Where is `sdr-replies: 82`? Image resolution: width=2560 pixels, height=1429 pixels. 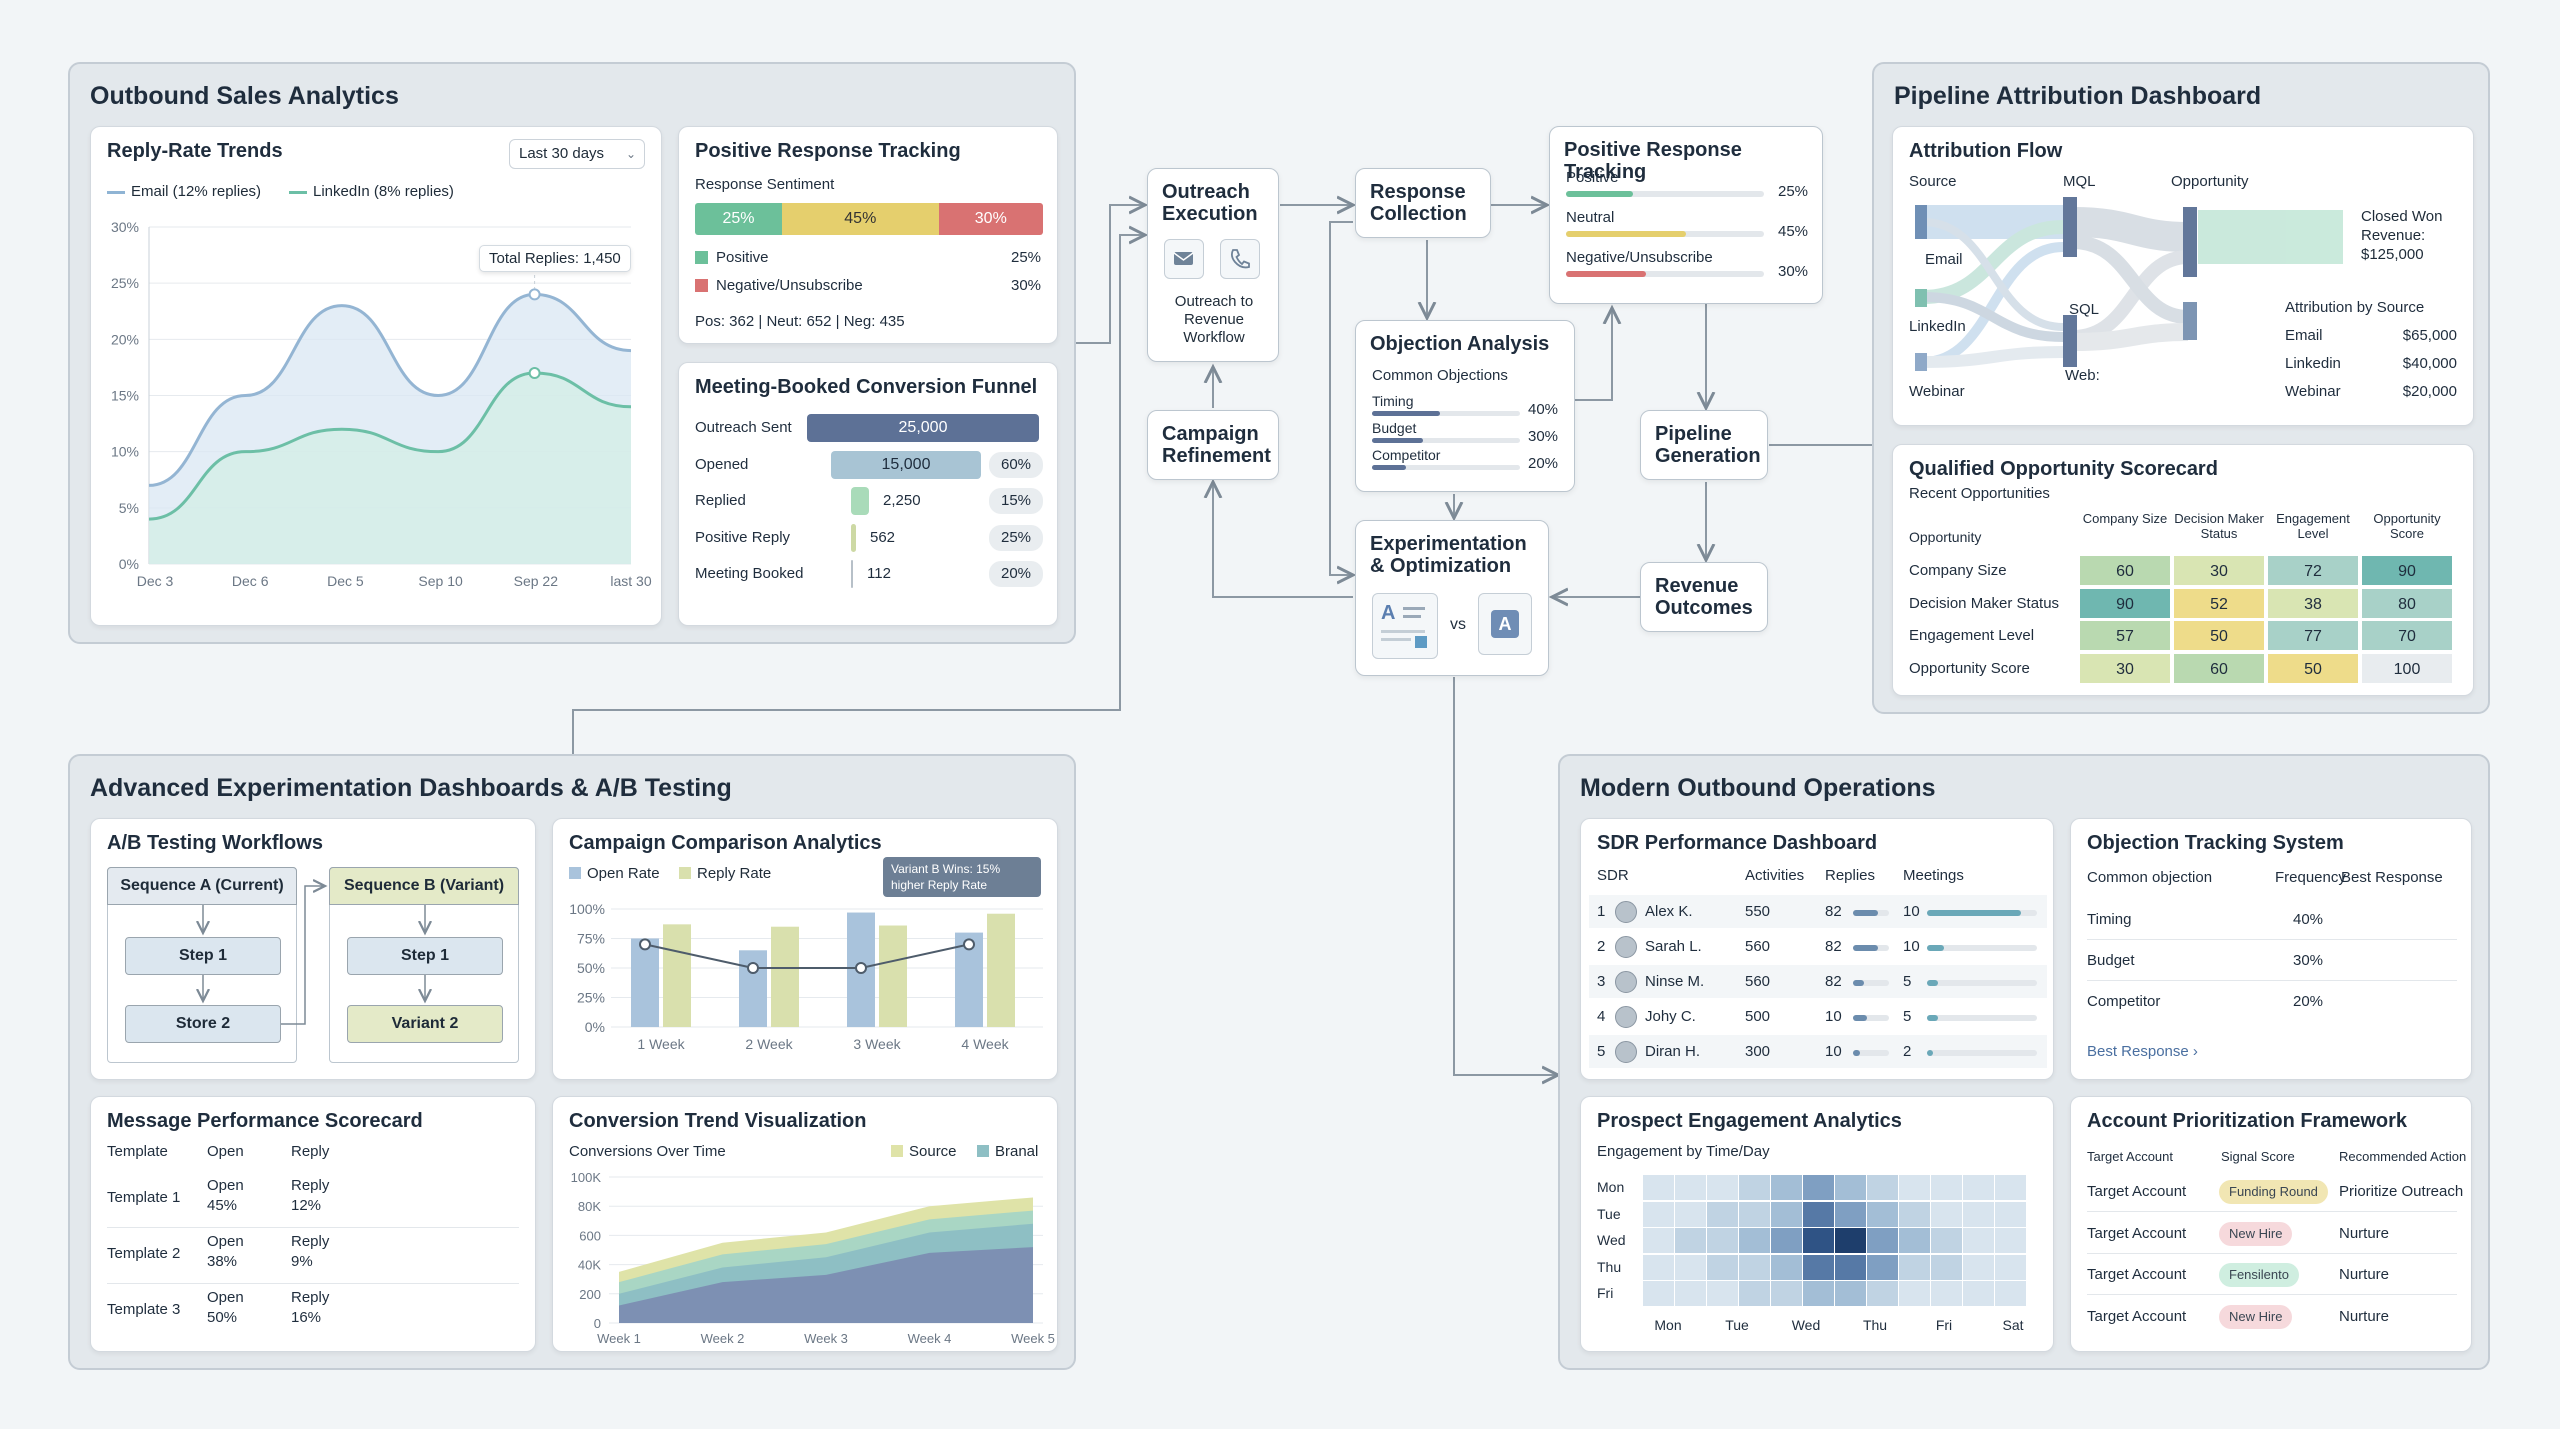
sdr-replies: 82 is located at coordinates (1833, 911).